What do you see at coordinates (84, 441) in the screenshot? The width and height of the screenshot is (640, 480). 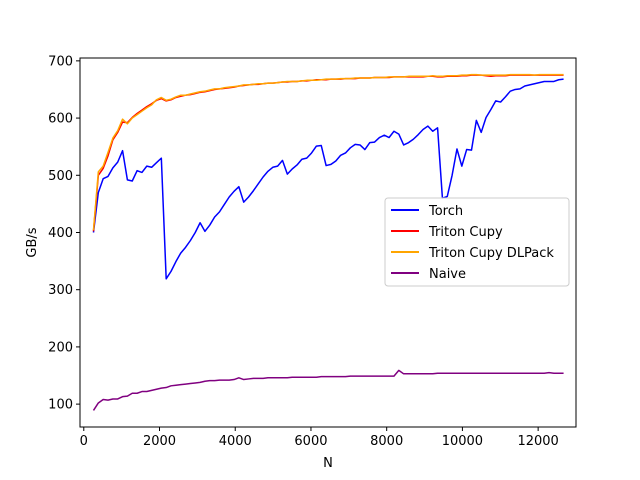 I see `x-tick-label: 0` at bounding box center [84, 441].